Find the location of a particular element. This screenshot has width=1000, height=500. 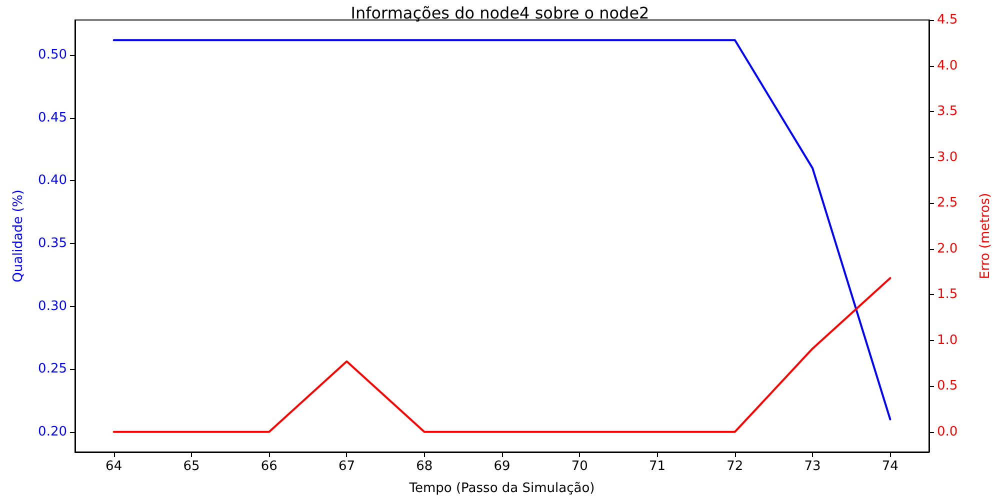

y2-tick-label: 2.5 is located at coordinates (947, 203).